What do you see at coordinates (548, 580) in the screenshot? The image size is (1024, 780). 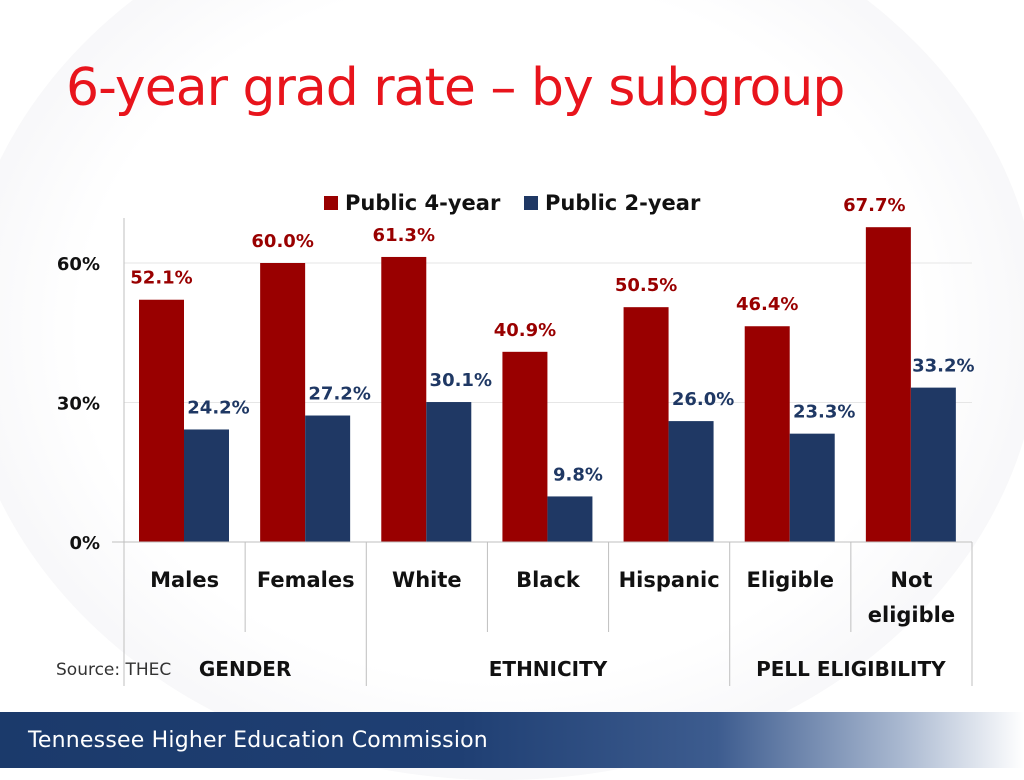 I see `x-category-label: Black` at bounding box center [548, 580].